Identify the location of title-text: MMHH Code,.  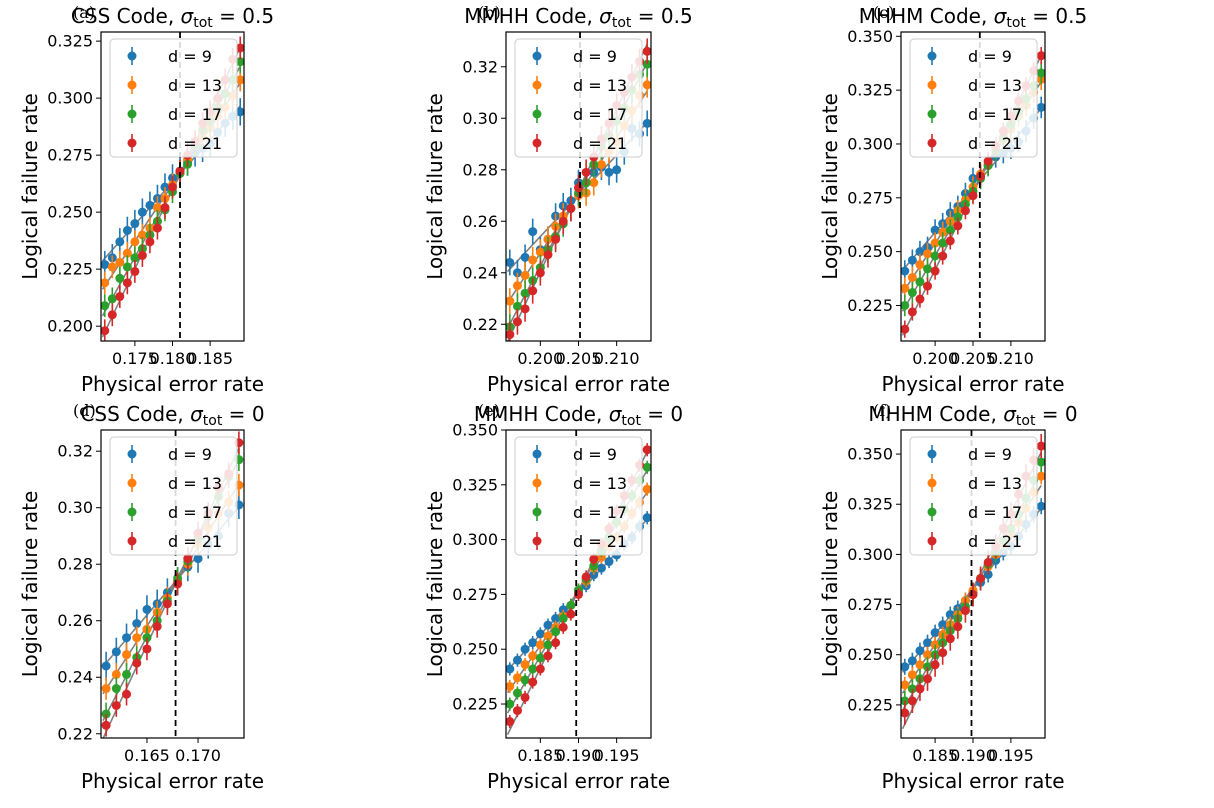
(541, 414).